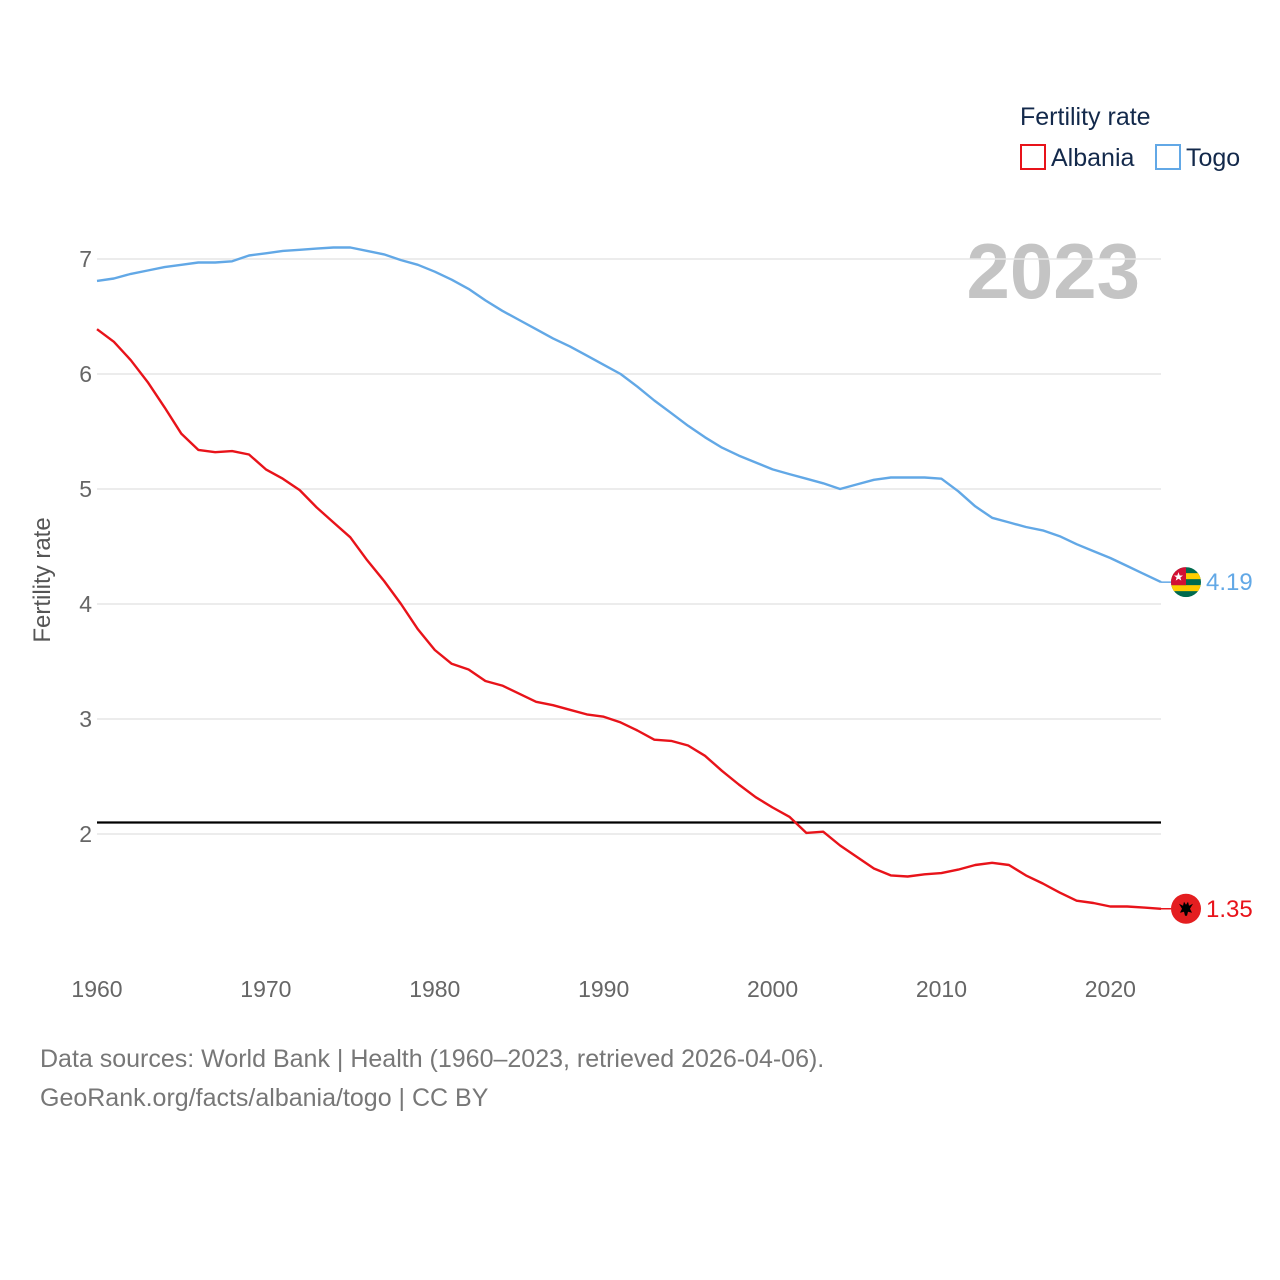 Image resolution: width=1280 pixels, height=1280 pixels. I want to click on y-tick-label: 2, so click(85, 834).